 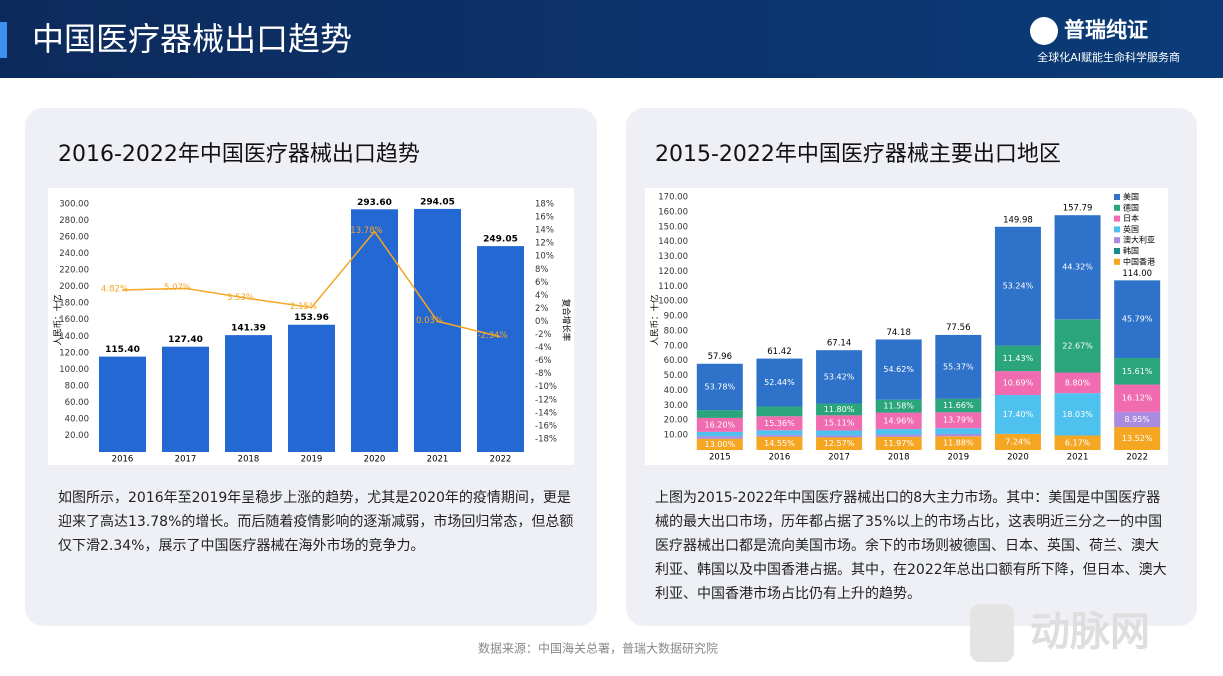 What do you see at coordinates (542, 296) in the screenshot?
I see `y-tick-label: 4%` at bounding box center [542, 296].